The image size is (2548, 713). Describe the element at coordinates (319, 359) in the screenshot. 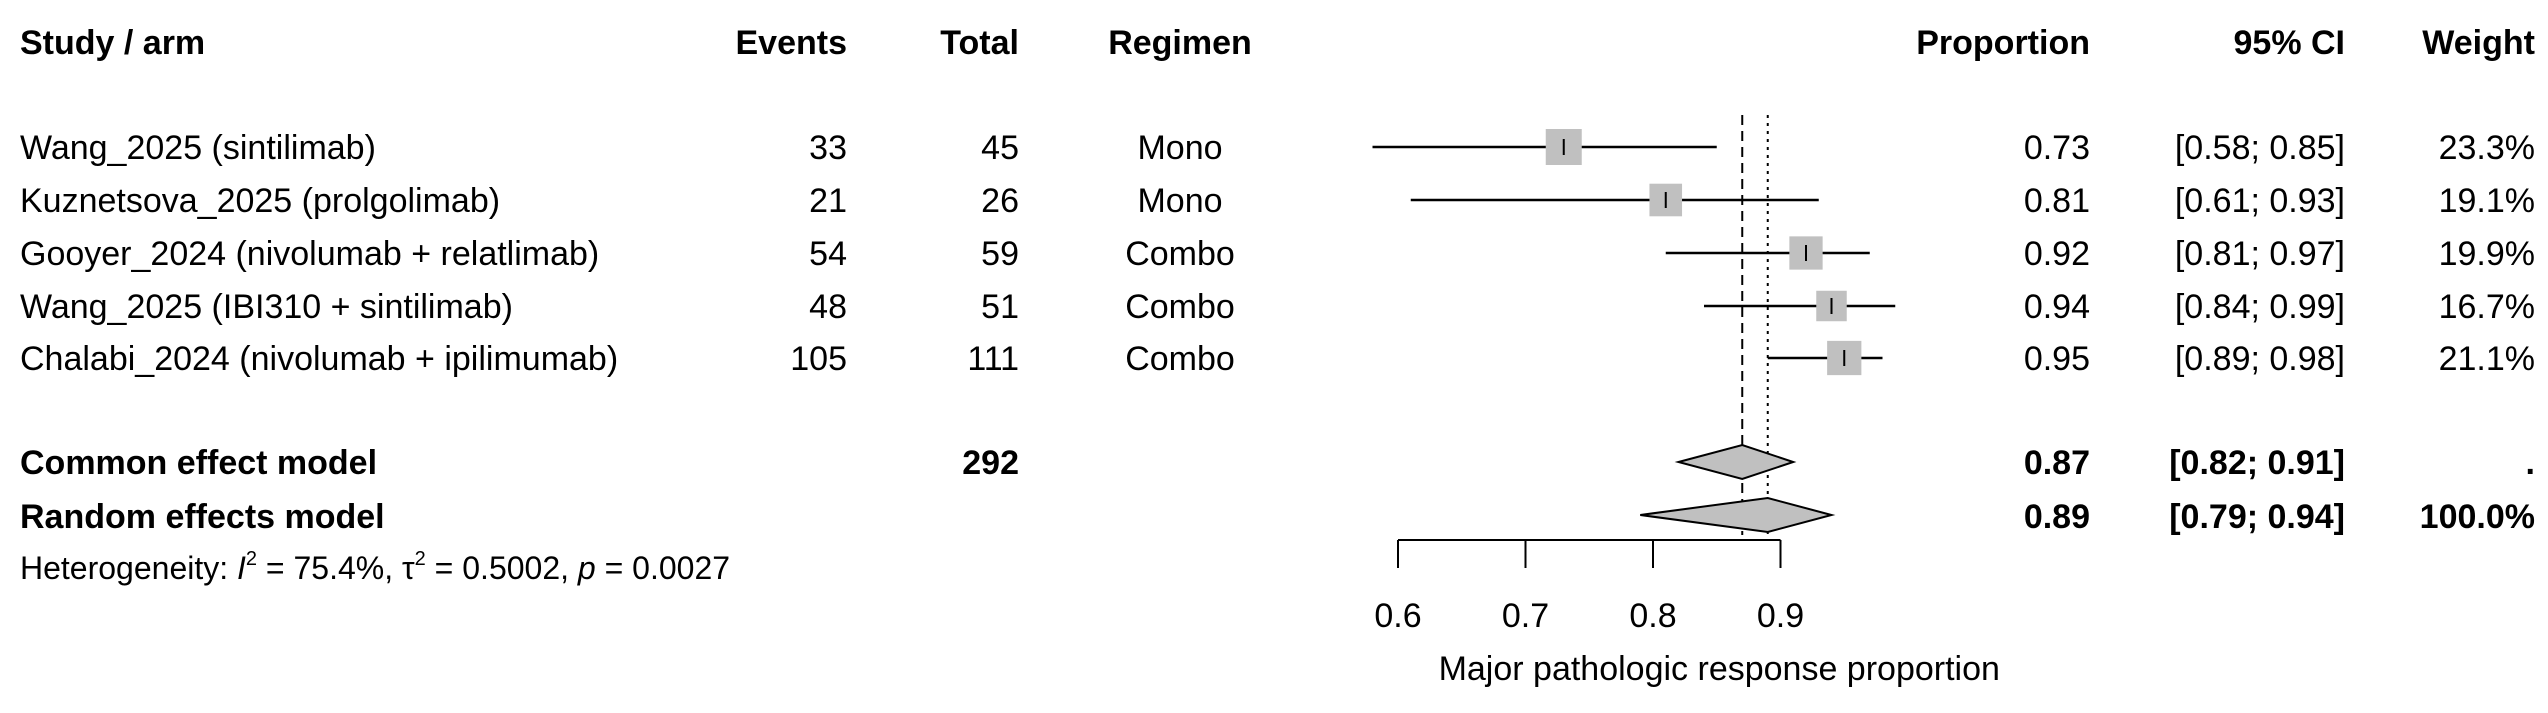

I see `study-name: Chalabi_2024 (nivolumab + ipilimumab)` at that location.